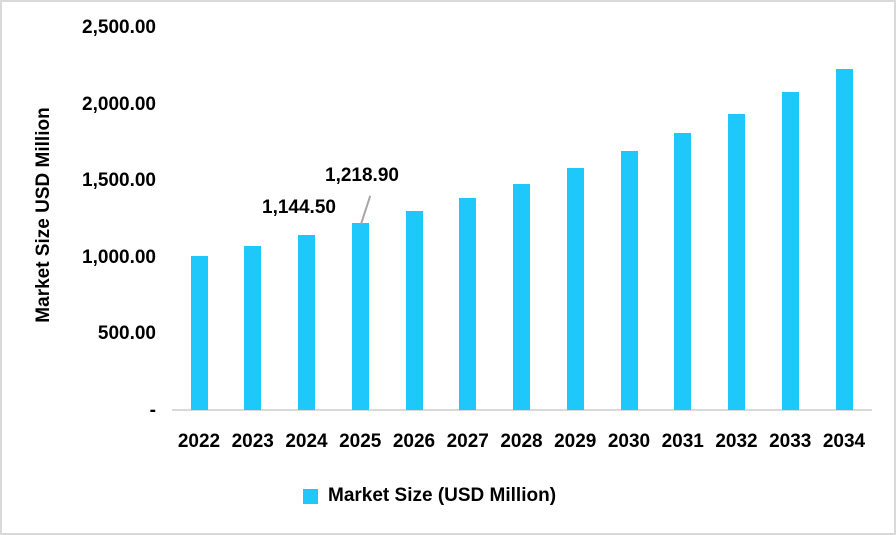 Image resolution: width=896 pixels, height=535 pixels. Describe the element at coordinates (522, 410) in the screenshot. I see `x-axis-line` at that location.